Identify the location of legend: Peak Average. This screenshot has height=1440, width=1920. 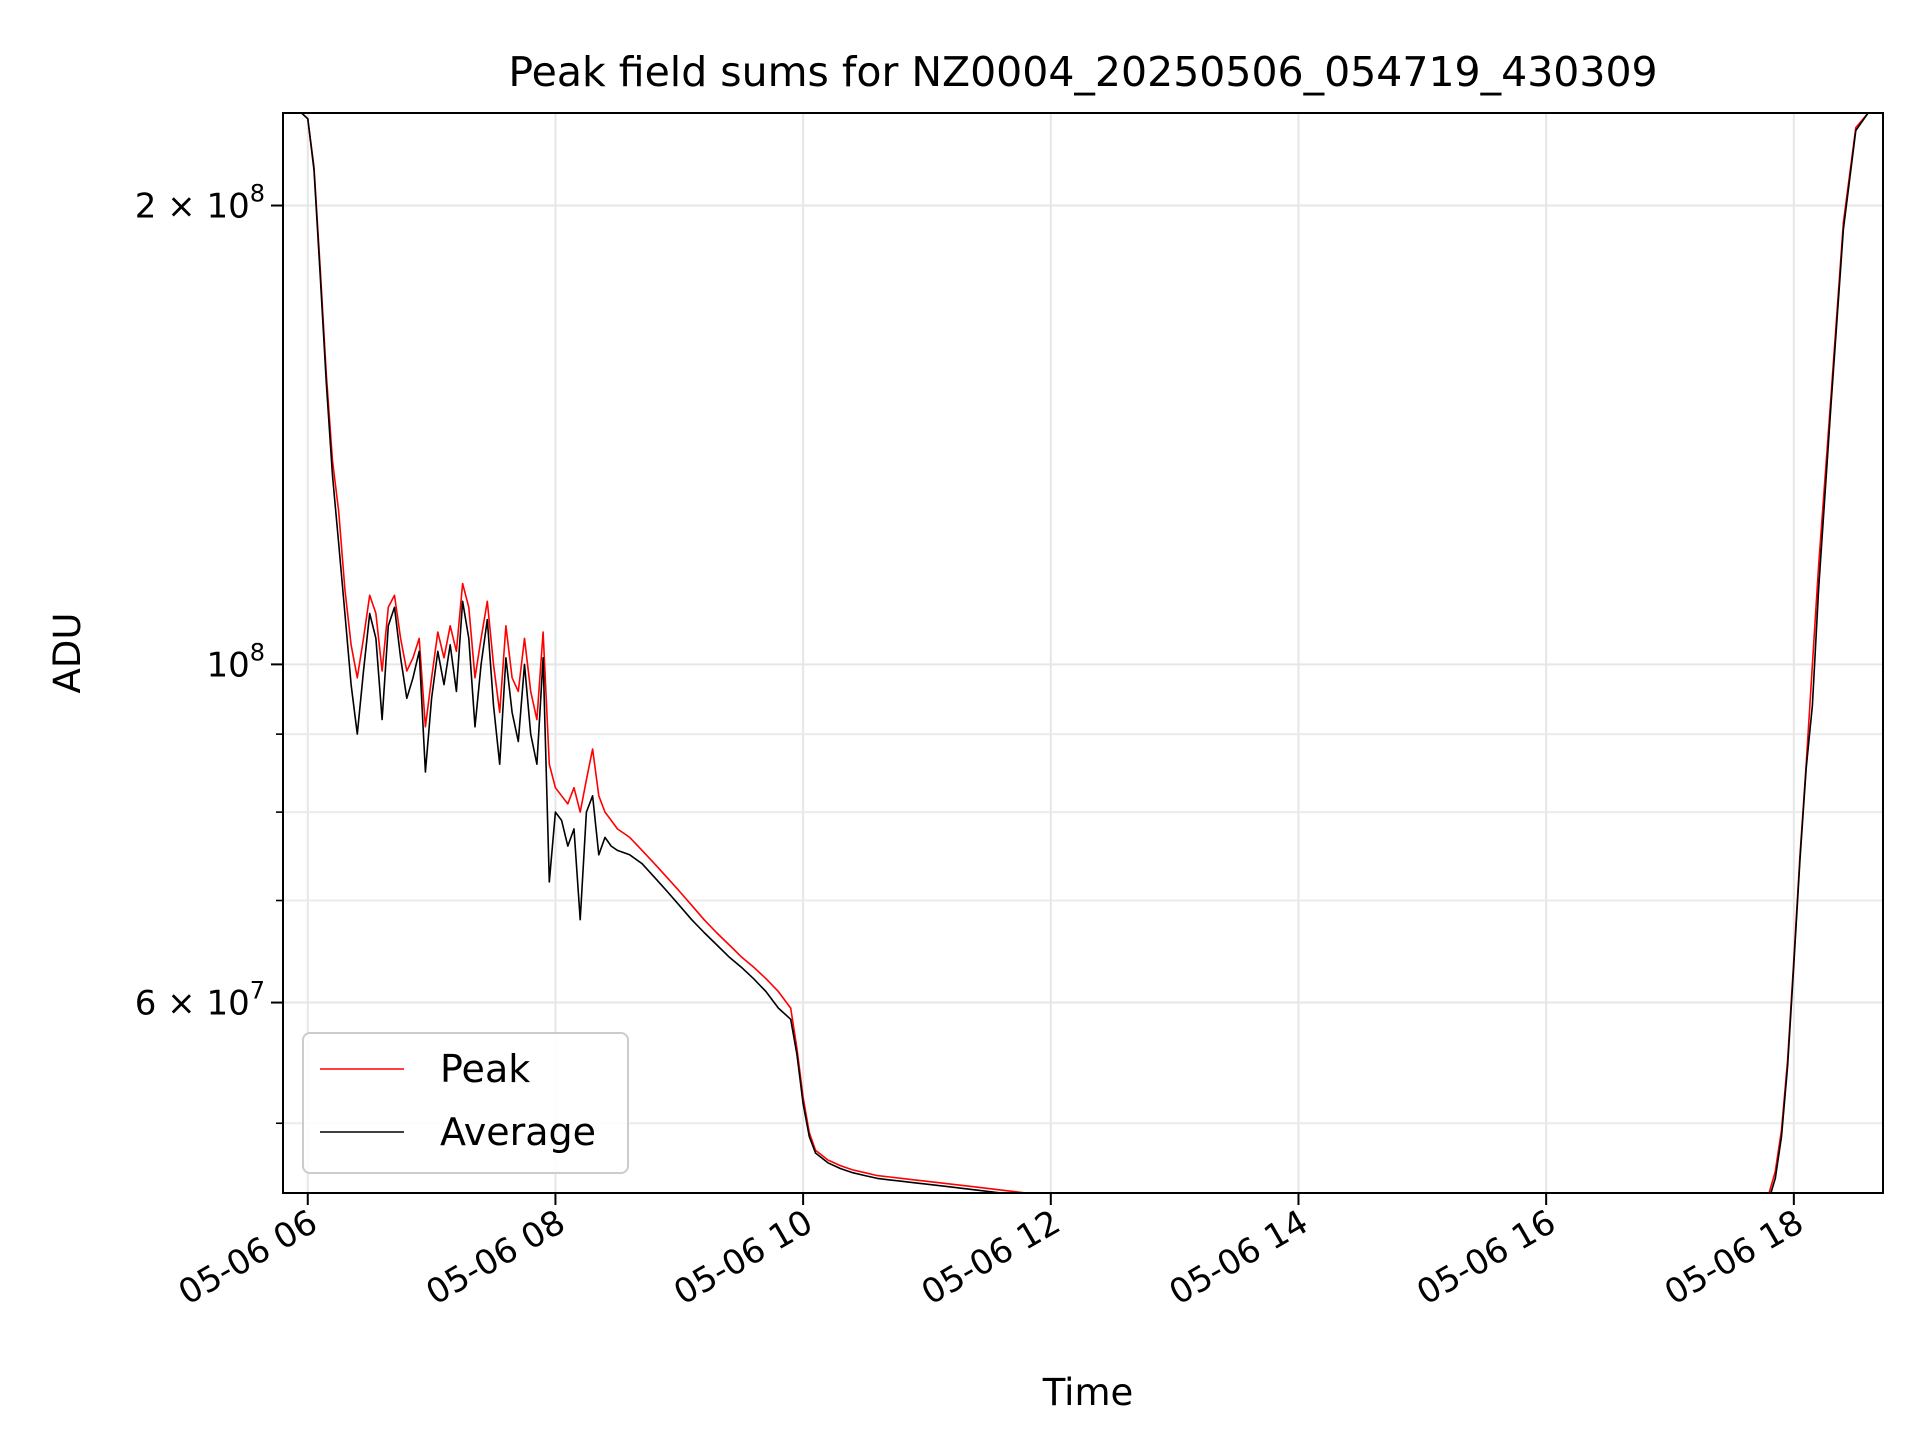
(465, 1103).